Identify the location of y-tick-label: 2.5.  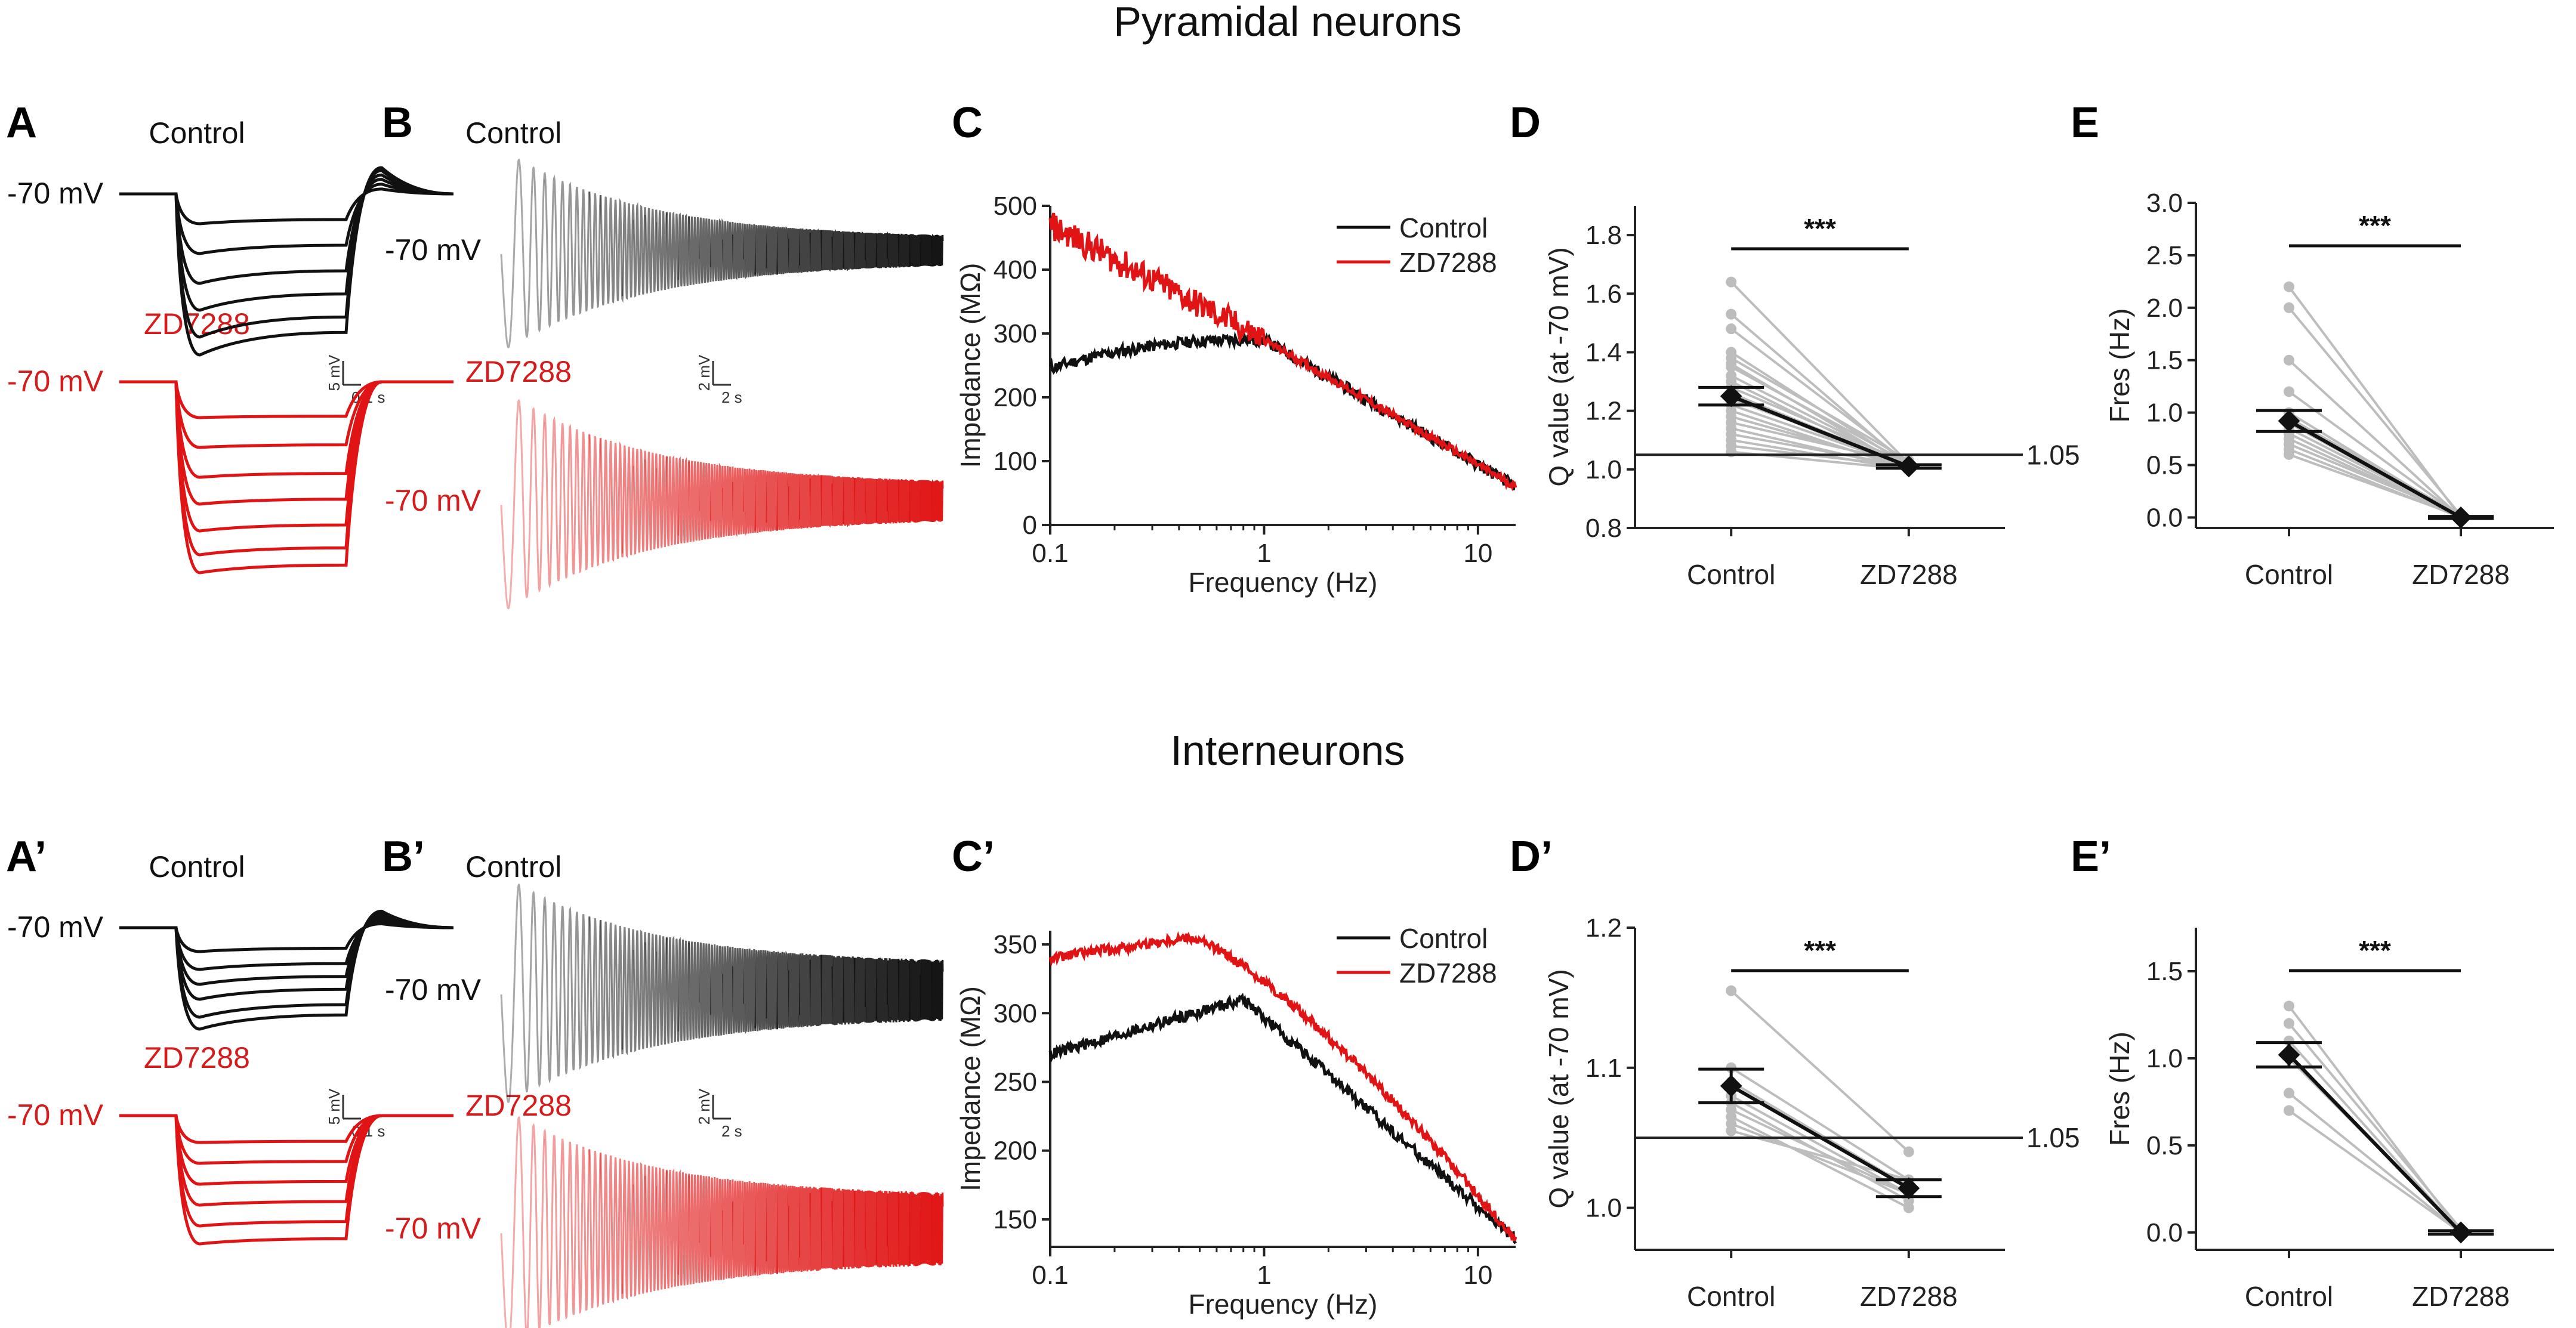
(2165, 255).